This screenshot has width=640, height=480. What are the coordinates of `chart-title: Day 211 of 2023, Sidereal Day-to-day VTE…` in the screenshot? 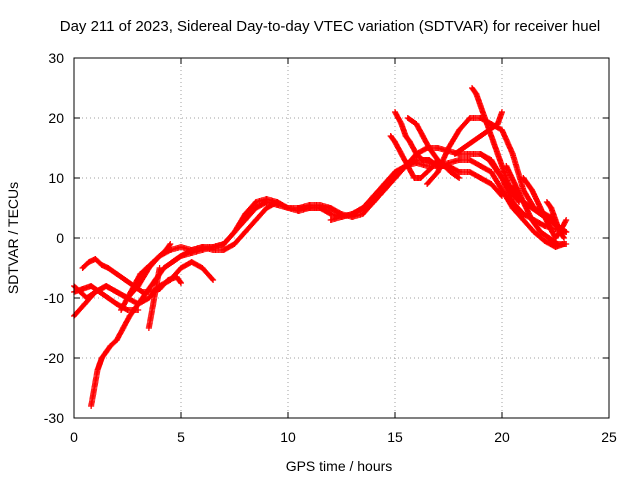 It's located at (330, 26).